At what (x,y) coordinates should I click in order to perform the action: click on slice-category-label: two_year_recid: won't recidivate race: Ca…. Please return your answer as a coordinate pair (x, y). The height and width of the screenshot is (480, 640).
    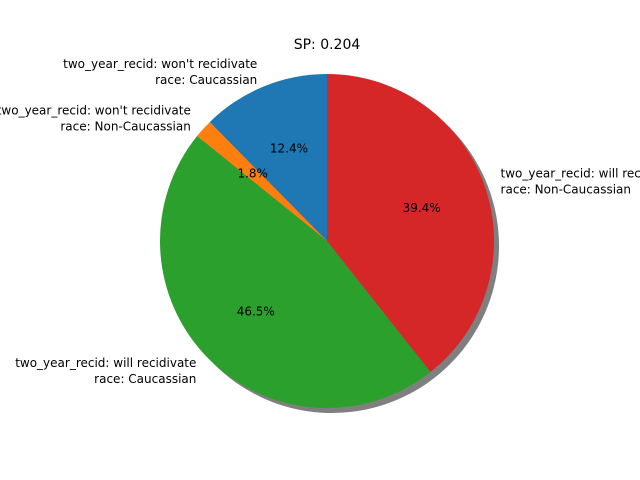
    Looking at the image, I should click on (160, 72).